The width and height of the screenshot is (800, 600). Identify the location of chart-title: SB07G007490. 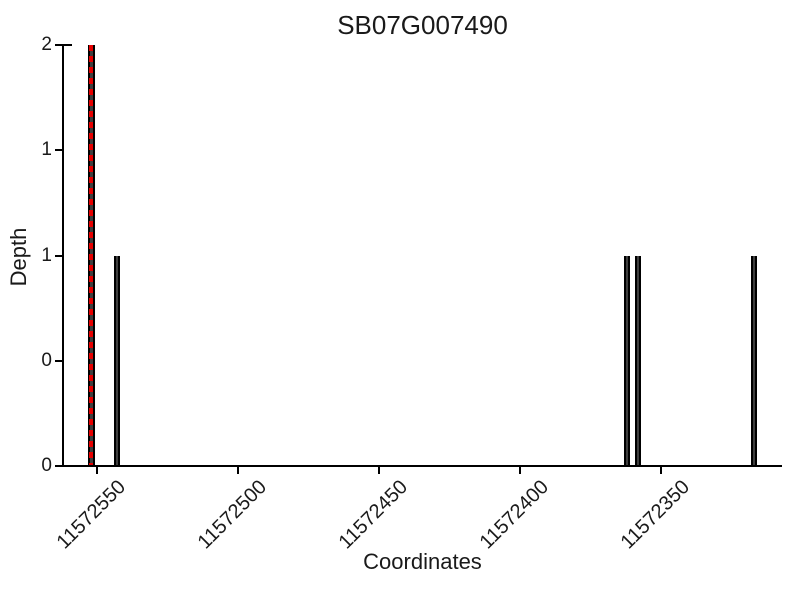
(422, 25).